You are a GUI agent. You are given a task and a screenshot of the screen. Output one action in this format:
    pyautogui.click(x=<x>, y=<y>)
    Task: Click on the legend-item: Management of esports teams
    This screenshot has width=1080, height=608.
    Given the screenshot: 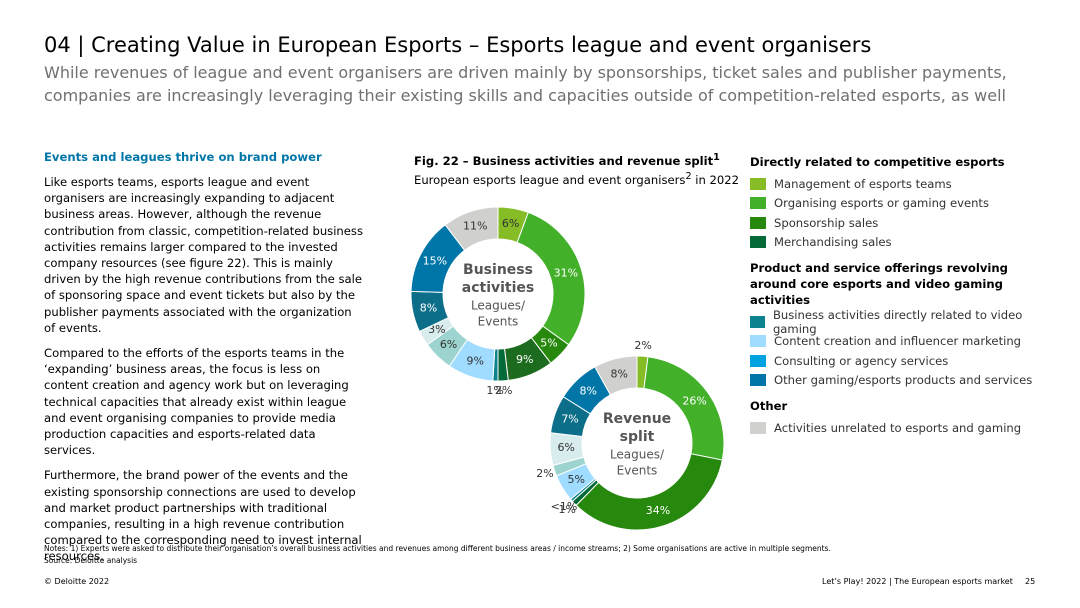 What is the action you would take?
    pyautogui.click(x=900, y=184)
    